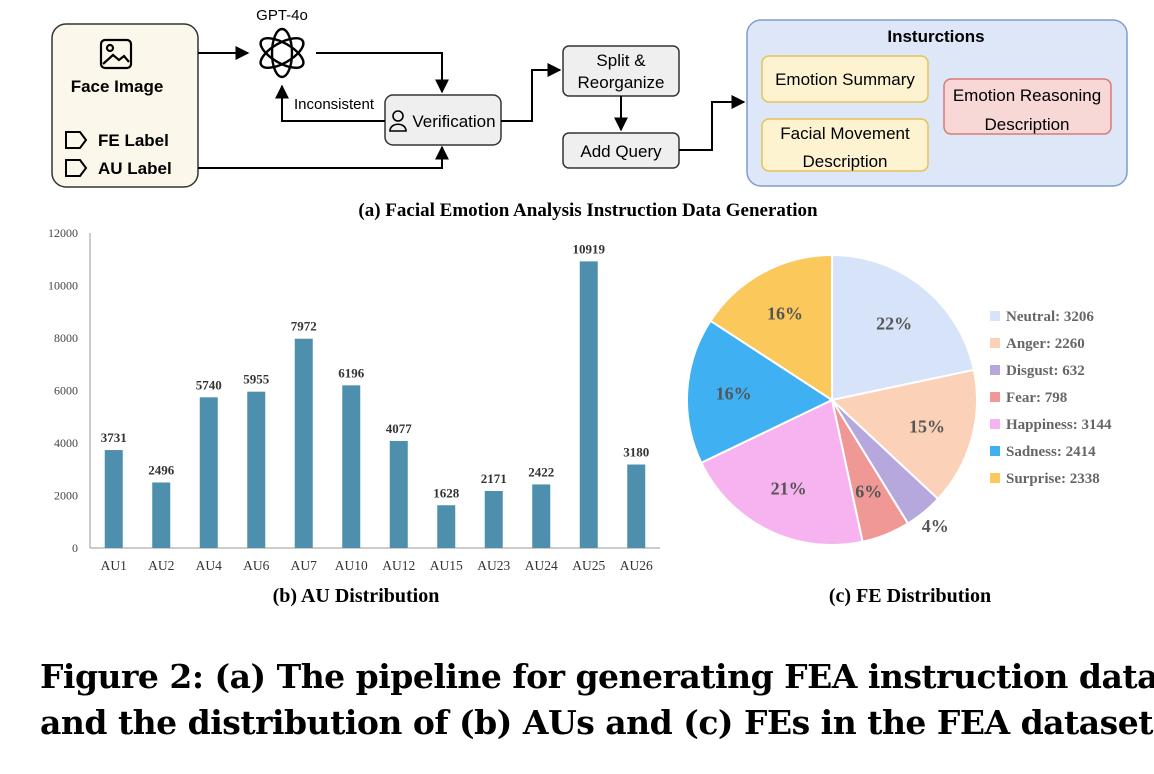  What do you see at coordinates (282, 15) in the screenshot?
I see `gpt-label: GPT-4o` at bounding box center [282, 15].